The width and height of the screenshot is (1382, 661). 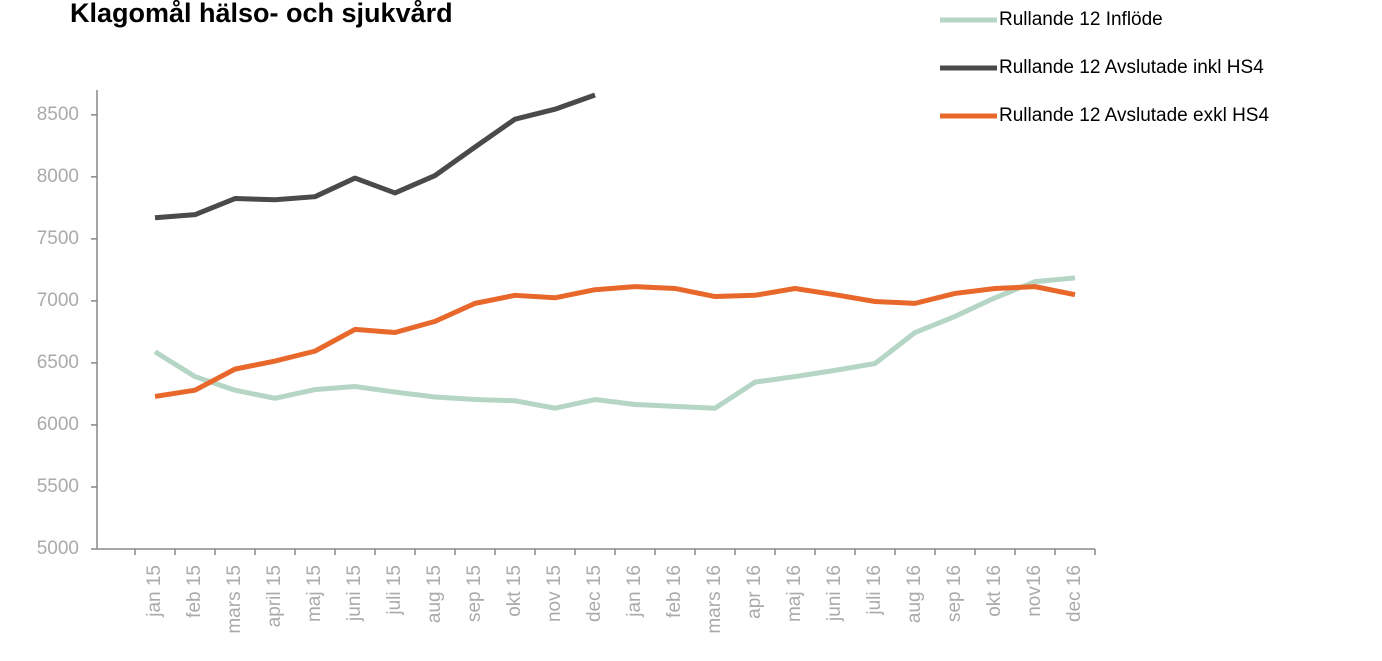 What do you see at coordinates (914, 594) in the screenshot?
I see `x-tick-label: aug 16` at bounding box center [914, 594].